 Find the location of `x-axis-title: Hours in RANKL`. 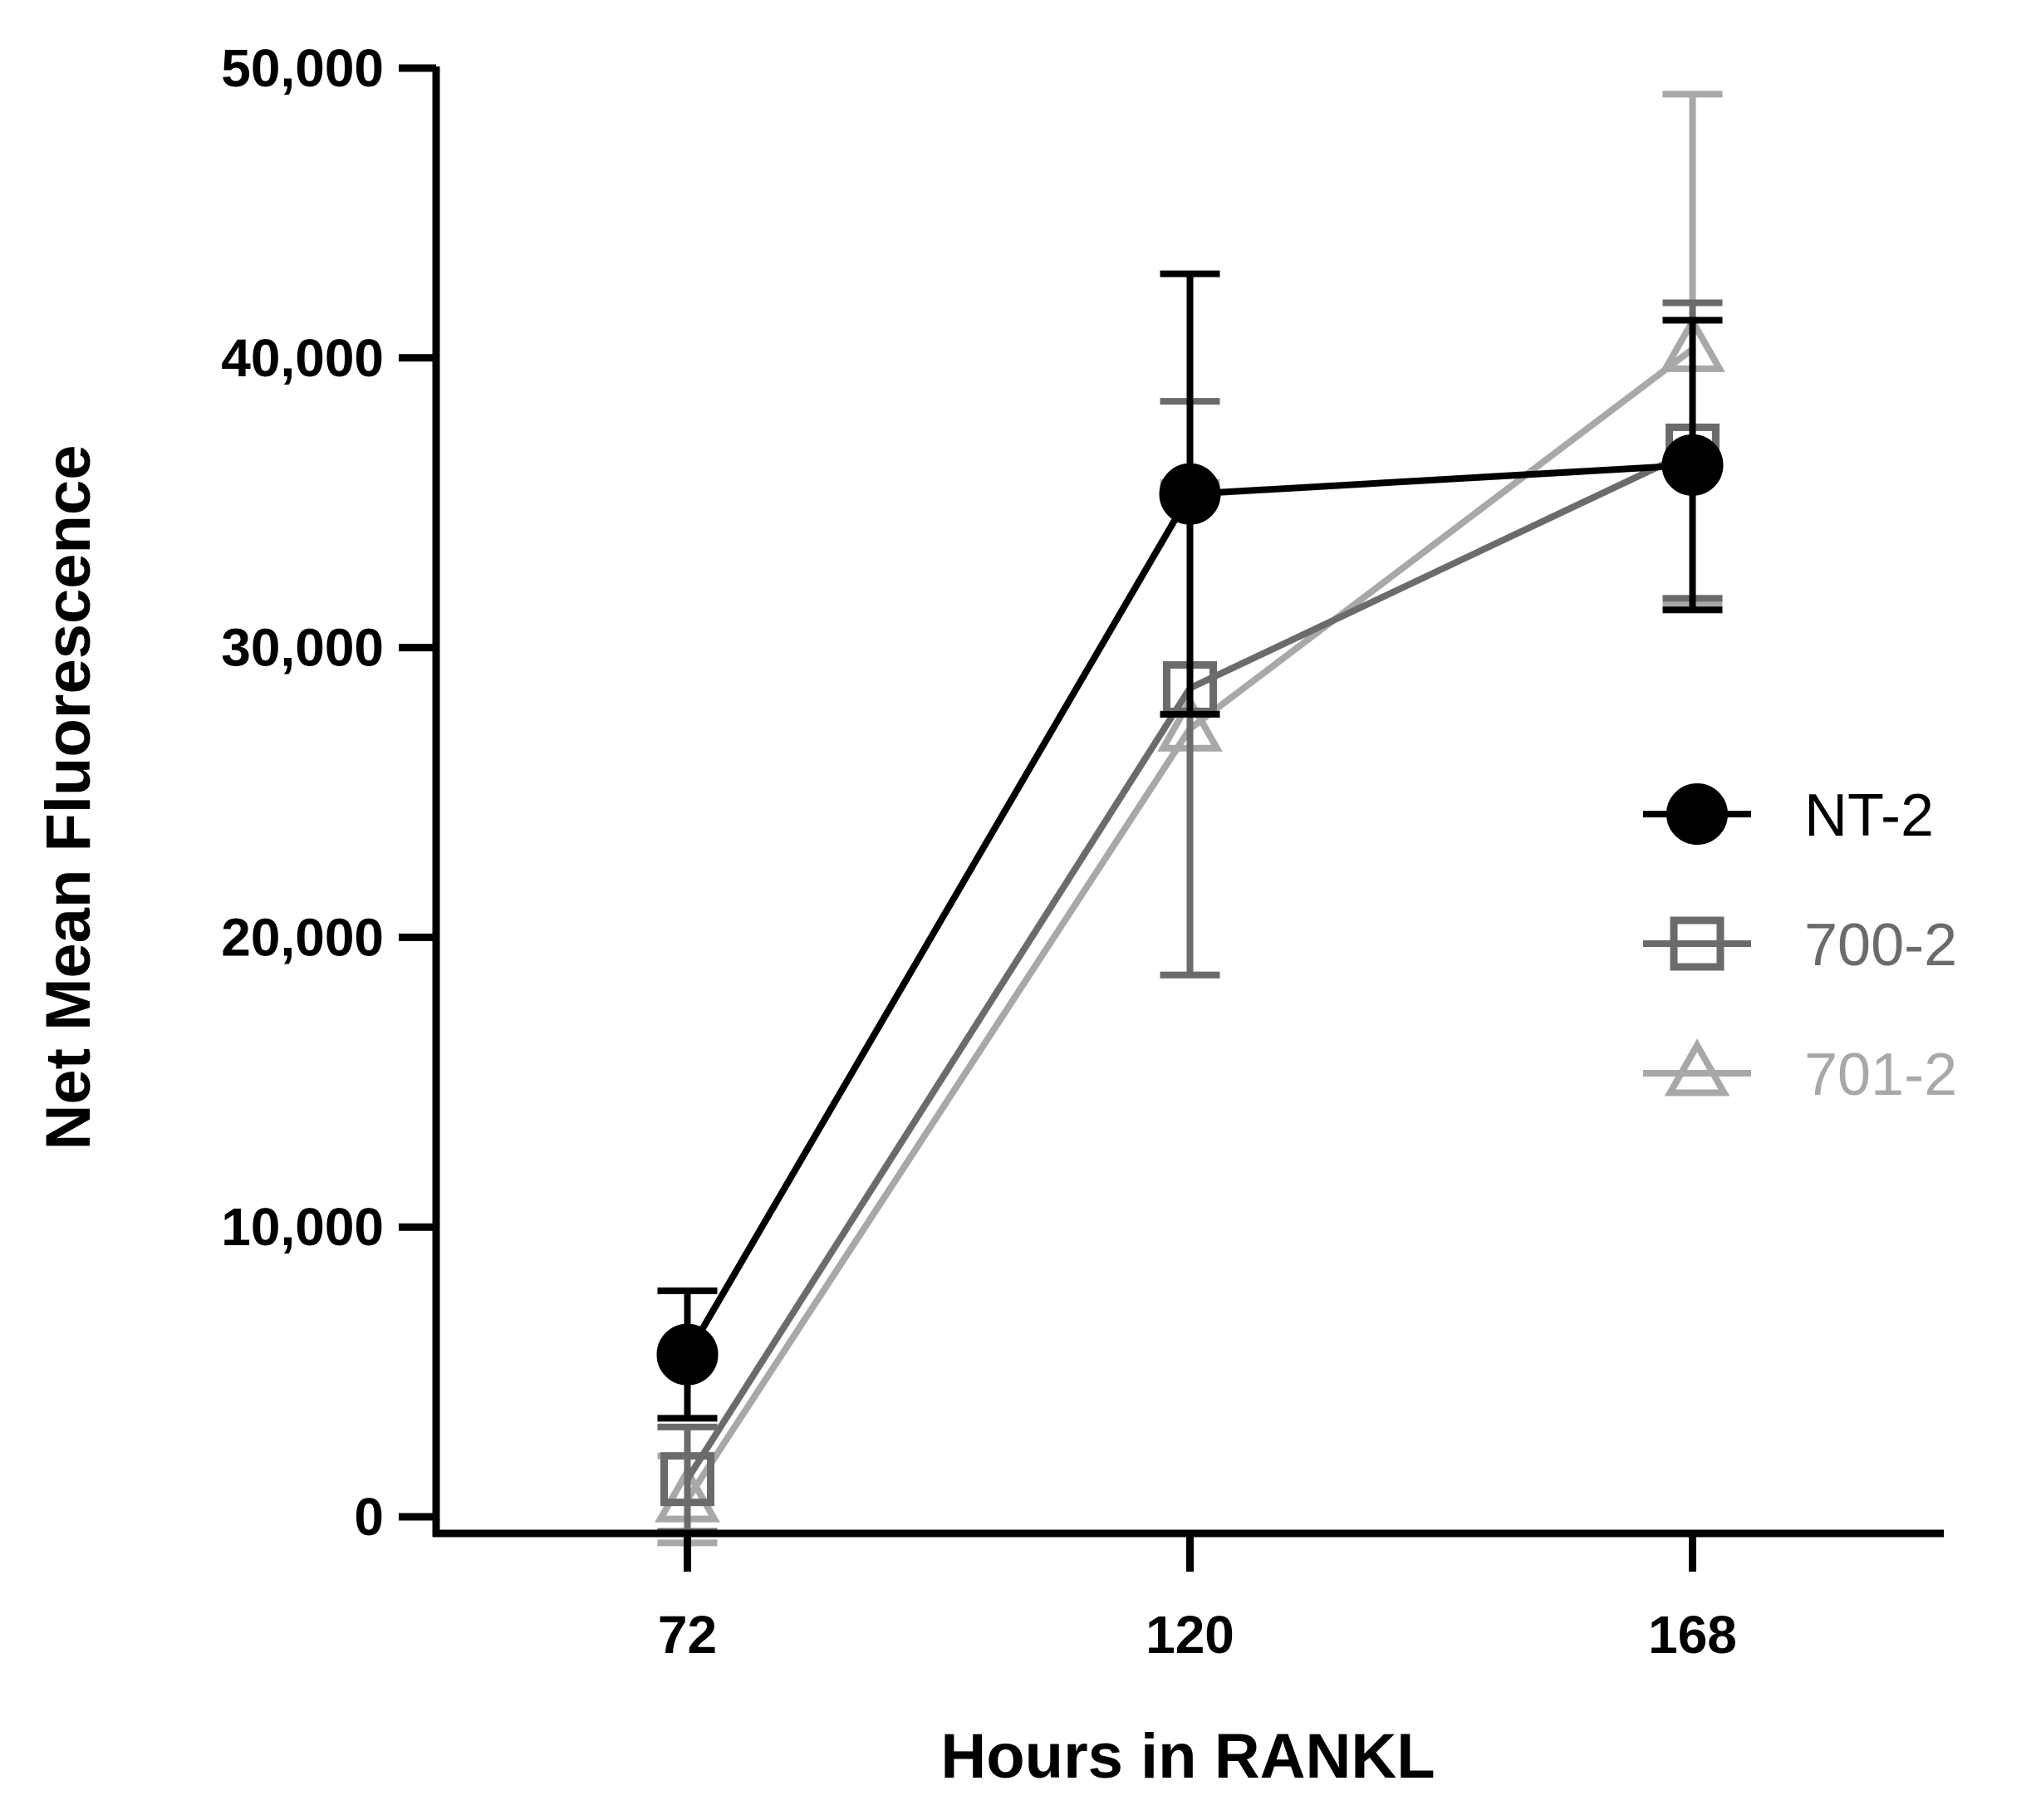

x-axis-title: Hours in RANKL is located at coordinates (1187, 1757).